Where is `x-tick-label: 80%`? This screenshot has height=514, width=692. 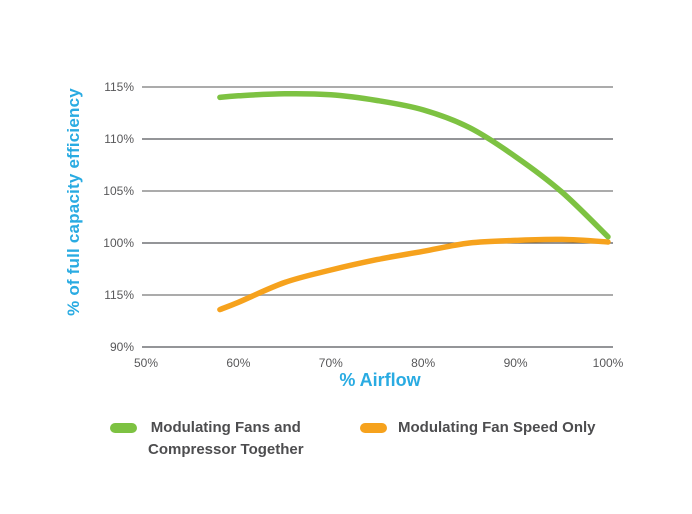
x-tick-label: 80% is located at coordinates (423, 363).